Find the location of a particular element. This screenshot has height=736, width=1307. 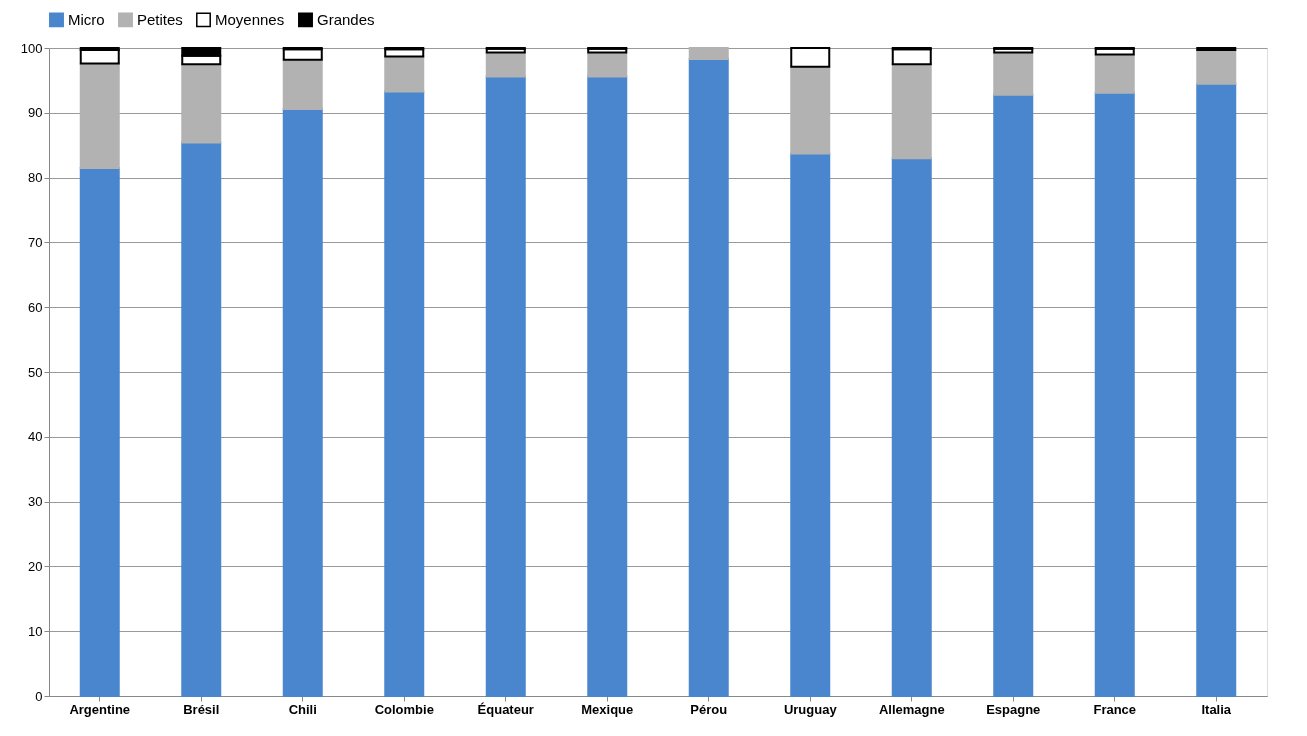

x-tick-label: Argentine is located at coordinates (100, 709).